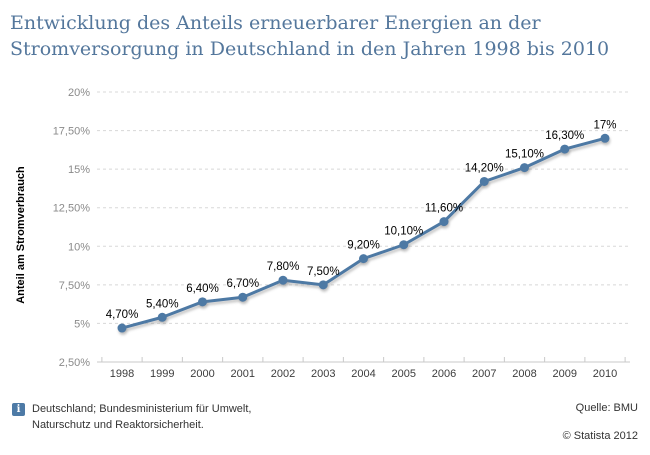  I want to click on footnote-line-2: Naturschutz und Reaktorsicherheit., so click(118, 425).